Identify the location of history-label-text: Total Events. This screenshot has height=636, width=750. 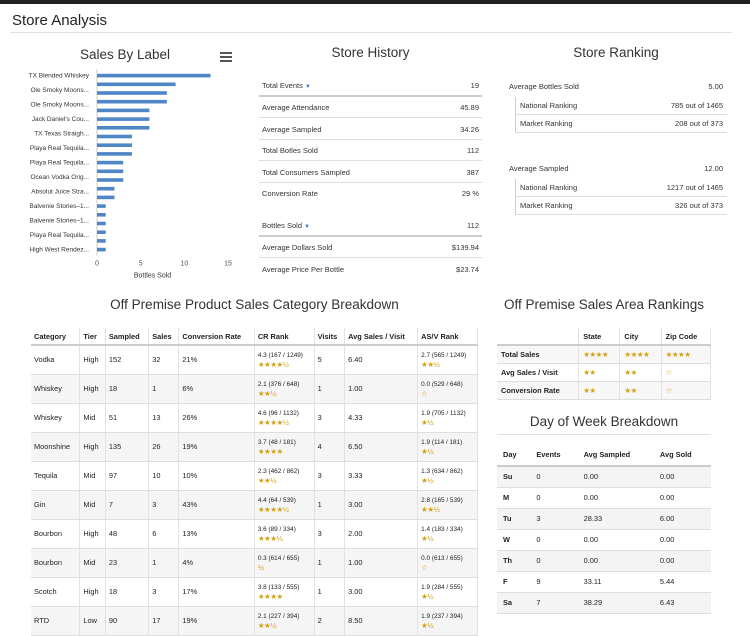
(282, 85).